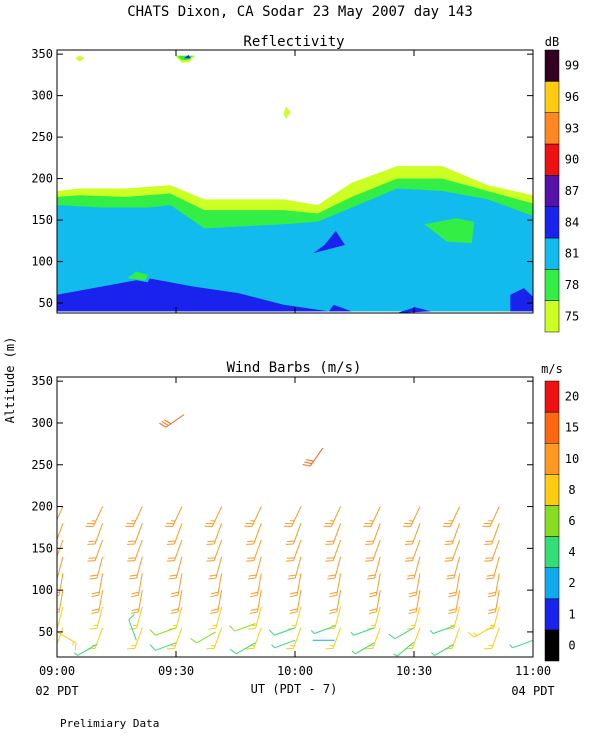 The image size is (600, 750). What do you see at coordinates (42, 220) in the screenshot?
I see `reflectivity-y-tick-label: 150` at bounding box center [42, 220].